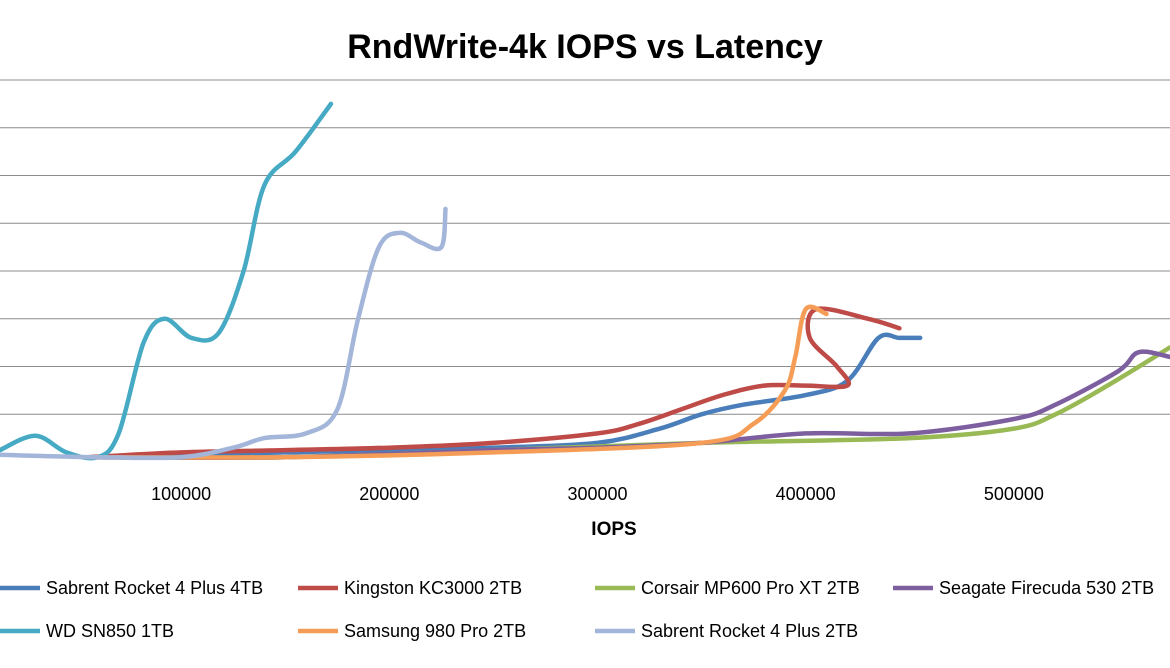  I want to click on chart-title: RndWrite-4k IOPS vs Latency, so click(585, 47).